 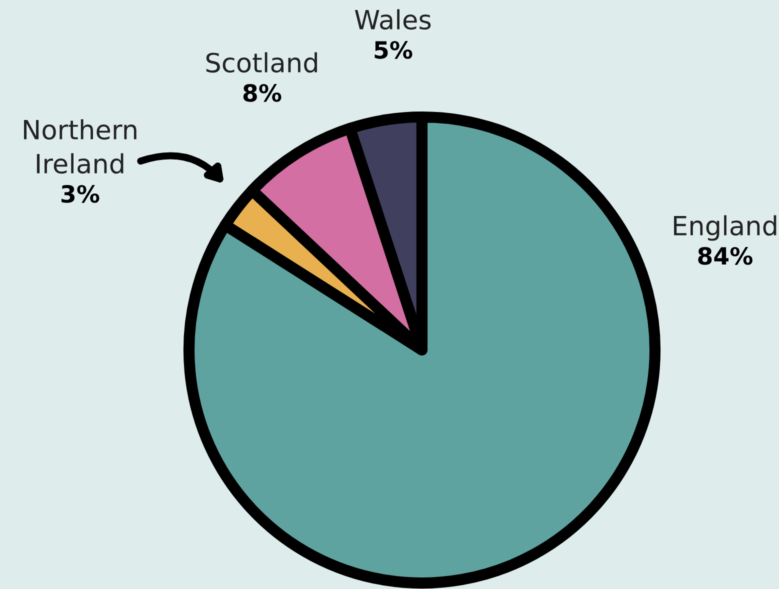 What do you see at coordinates (80, 146) in the screenshot?
I see `slice-label: Northern Ireland` at bounding box center [80, 146].